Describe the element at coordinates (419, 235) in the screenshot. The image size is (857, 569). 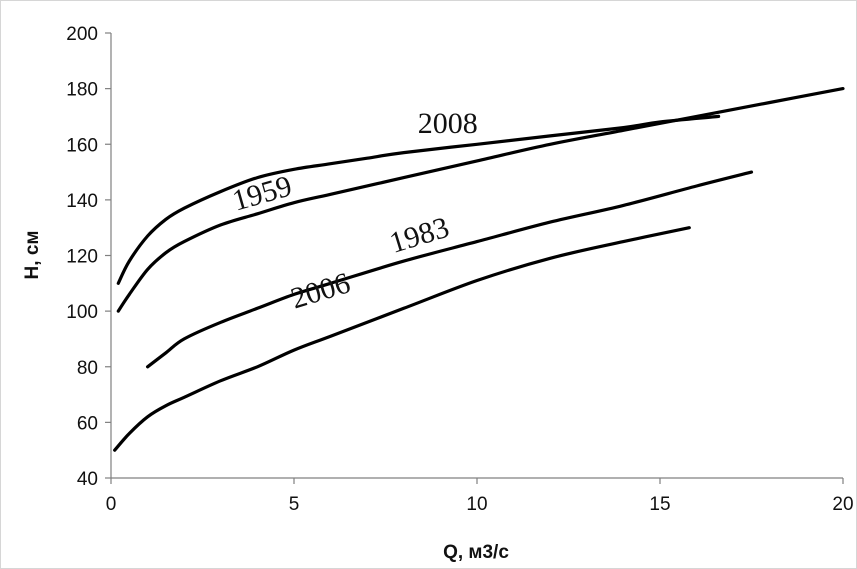
I see `series-label-1983: 1983` at that location.